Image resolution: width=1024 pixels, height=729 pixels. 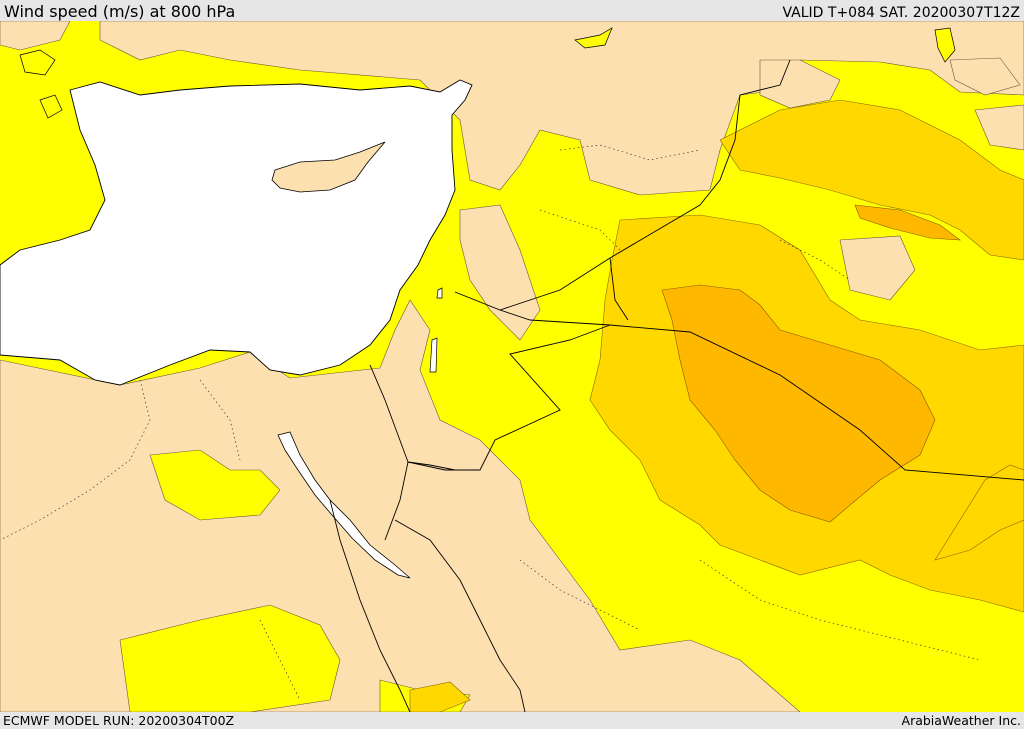 I want to click on dead-sea, so click(x=433, y=355).